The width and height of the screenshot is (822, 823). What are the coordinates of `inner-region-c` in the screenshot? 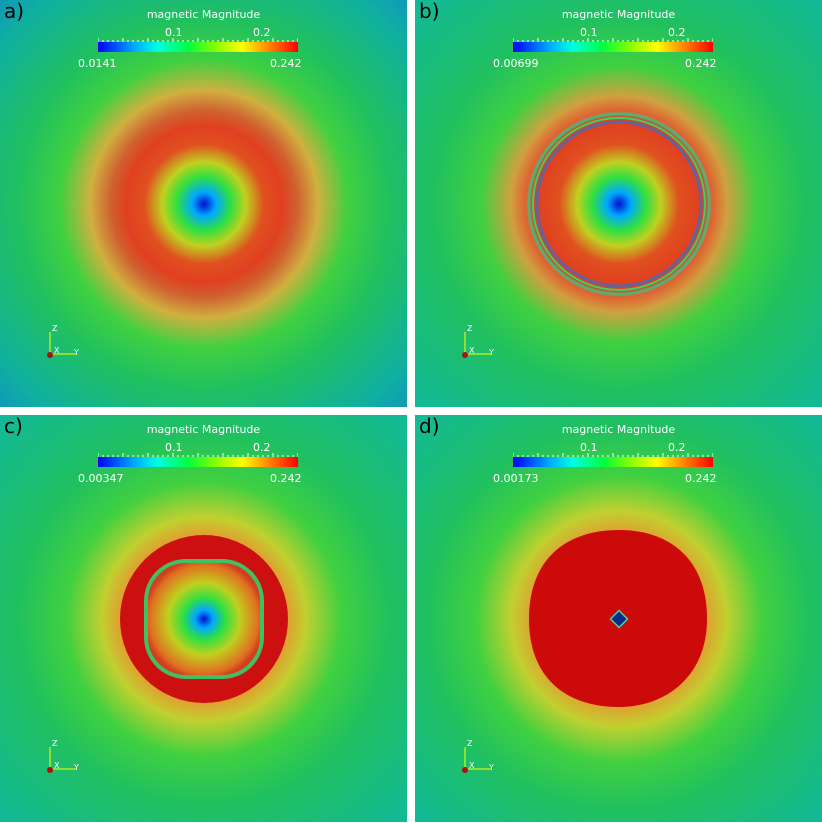 It's located at (204, 619).